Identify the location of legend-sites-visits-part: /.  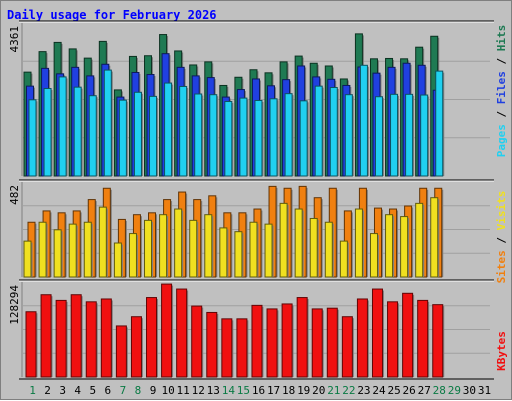
(501, 240).